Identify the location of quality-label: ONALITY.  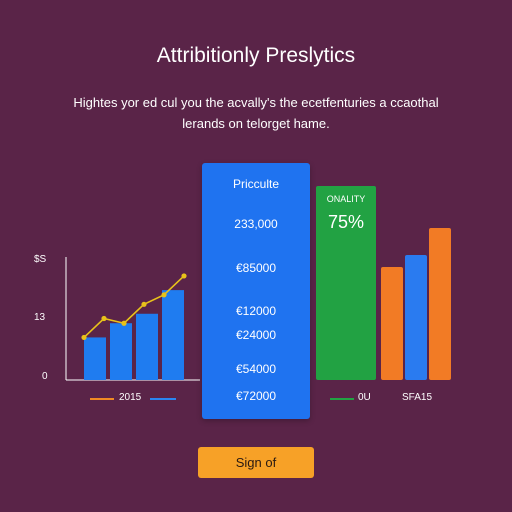
(346, 199).